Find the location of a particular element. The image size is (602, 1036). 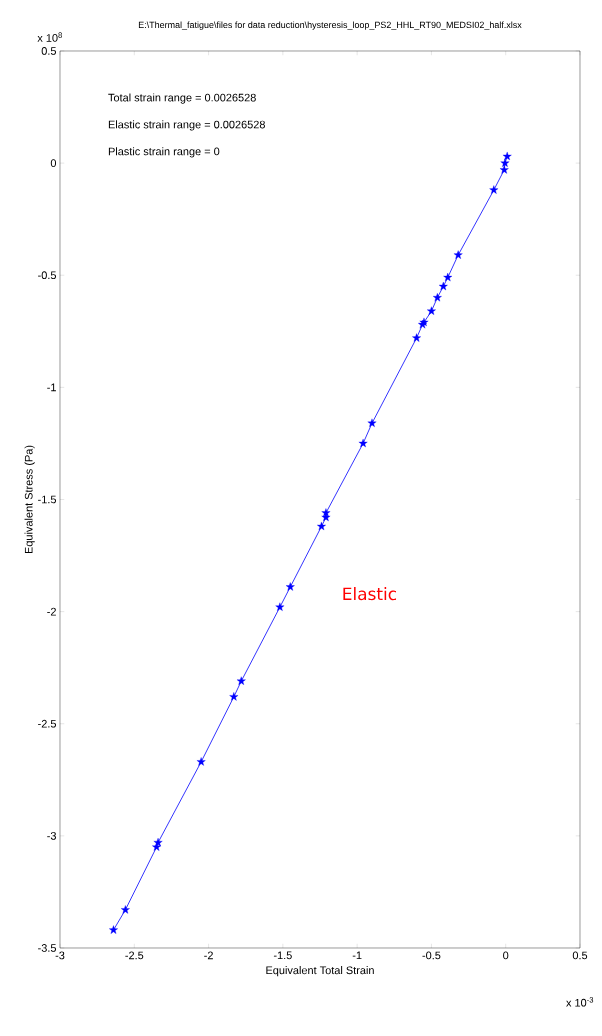

y-tick-label: -2 is located at coordinates (51, 611).